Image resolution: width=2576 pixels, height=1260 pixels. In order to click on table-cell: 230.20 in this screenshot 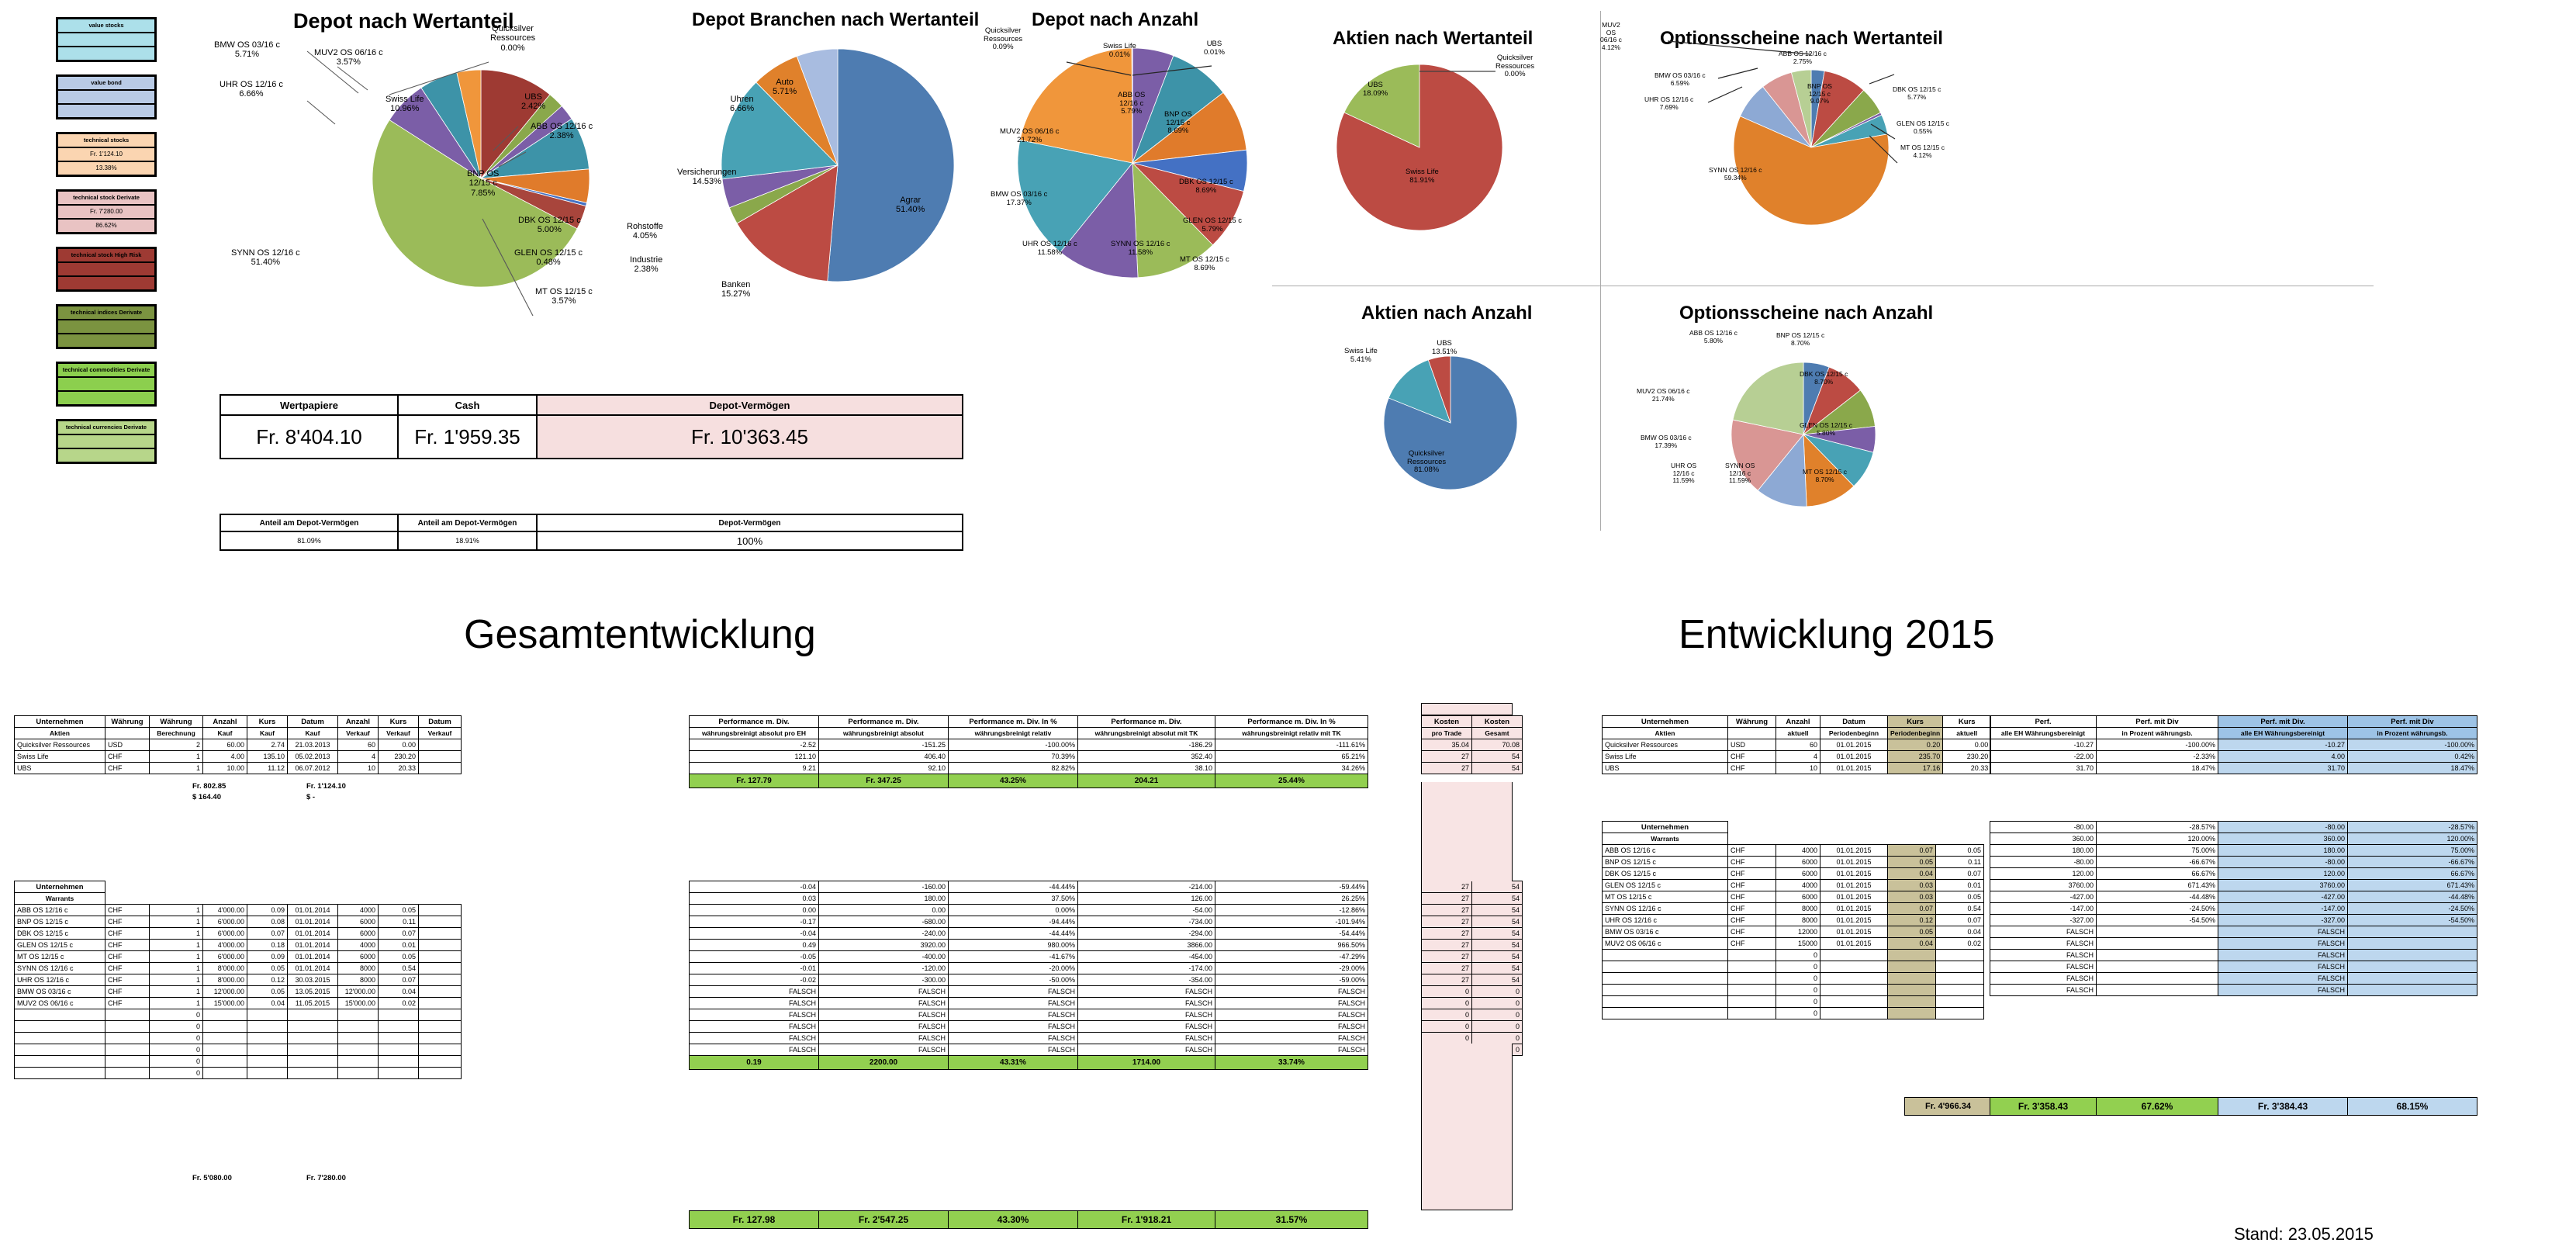, I will do `click(398, 756)`.